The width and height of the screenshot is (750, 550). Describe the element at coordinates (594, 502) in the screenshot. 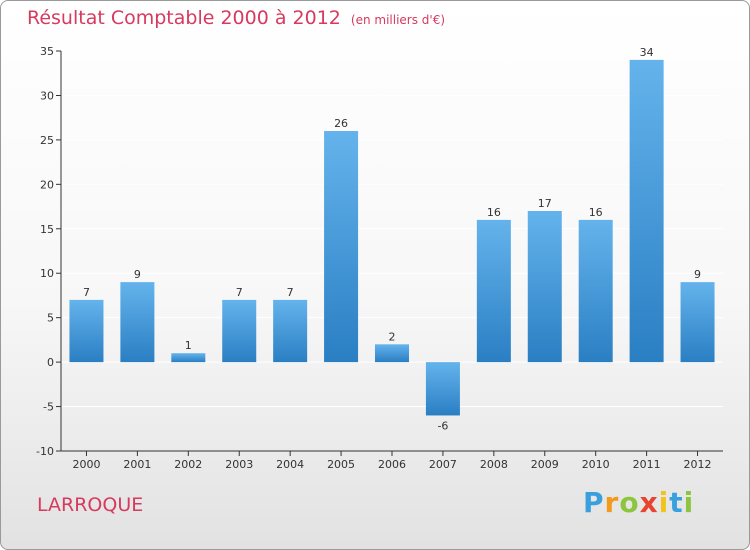

I see `logo-letter: P` at that location.